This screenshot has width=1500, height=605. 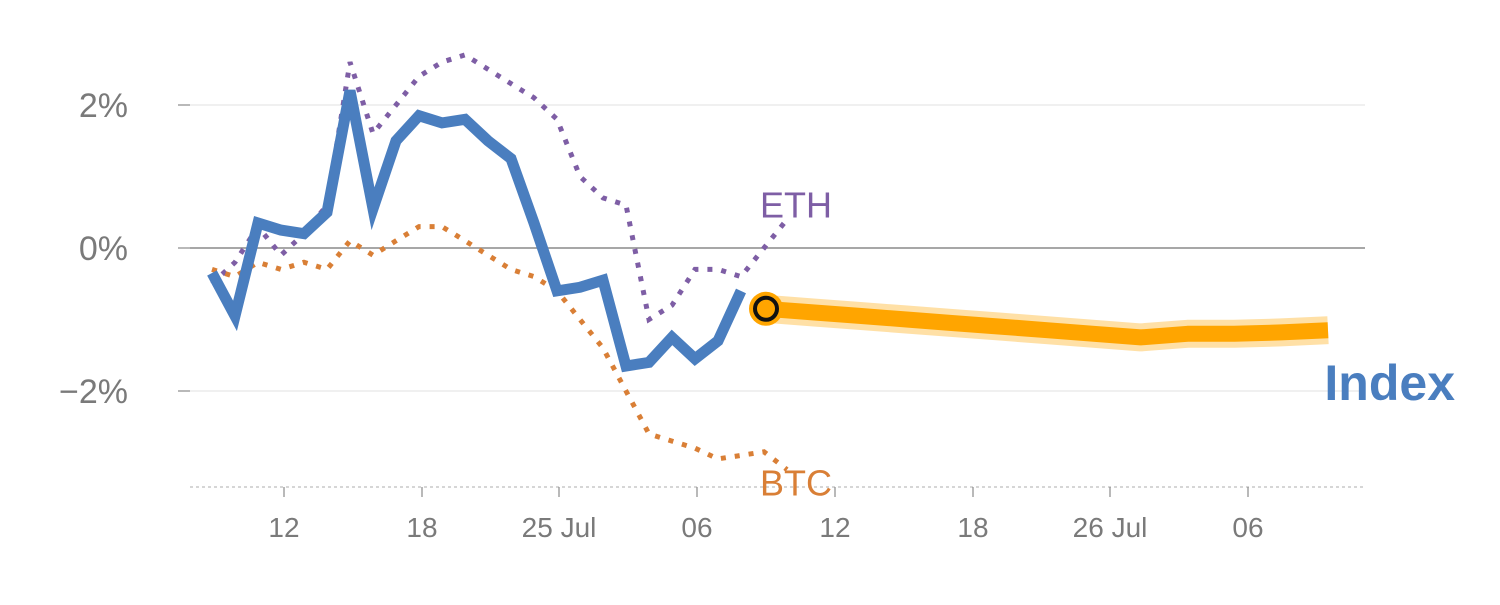 I want to click on forecast-band-line, so click(x=1047, y=323).